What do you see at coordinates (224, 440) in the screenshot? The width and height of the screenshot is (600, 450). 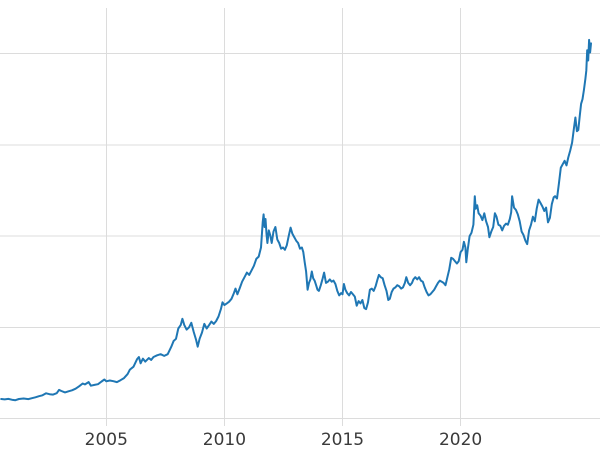 I see `x-tick-label: 2010` at bounding box center [224, 440].